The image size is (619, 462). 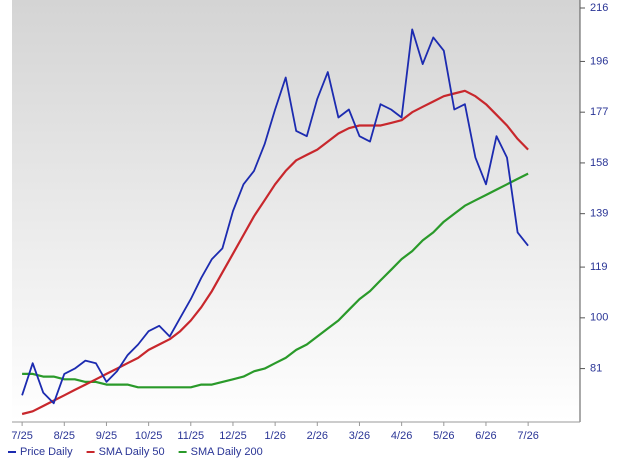 What do you see at coordinates (599, 318) in the screenshot?
I see `y-tick-label: 100` at bounding box center [599, 318].